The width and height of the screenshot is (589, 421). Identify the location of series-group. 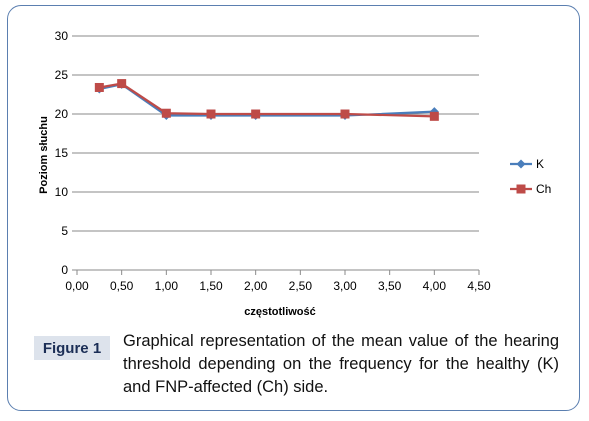
(266, 100).